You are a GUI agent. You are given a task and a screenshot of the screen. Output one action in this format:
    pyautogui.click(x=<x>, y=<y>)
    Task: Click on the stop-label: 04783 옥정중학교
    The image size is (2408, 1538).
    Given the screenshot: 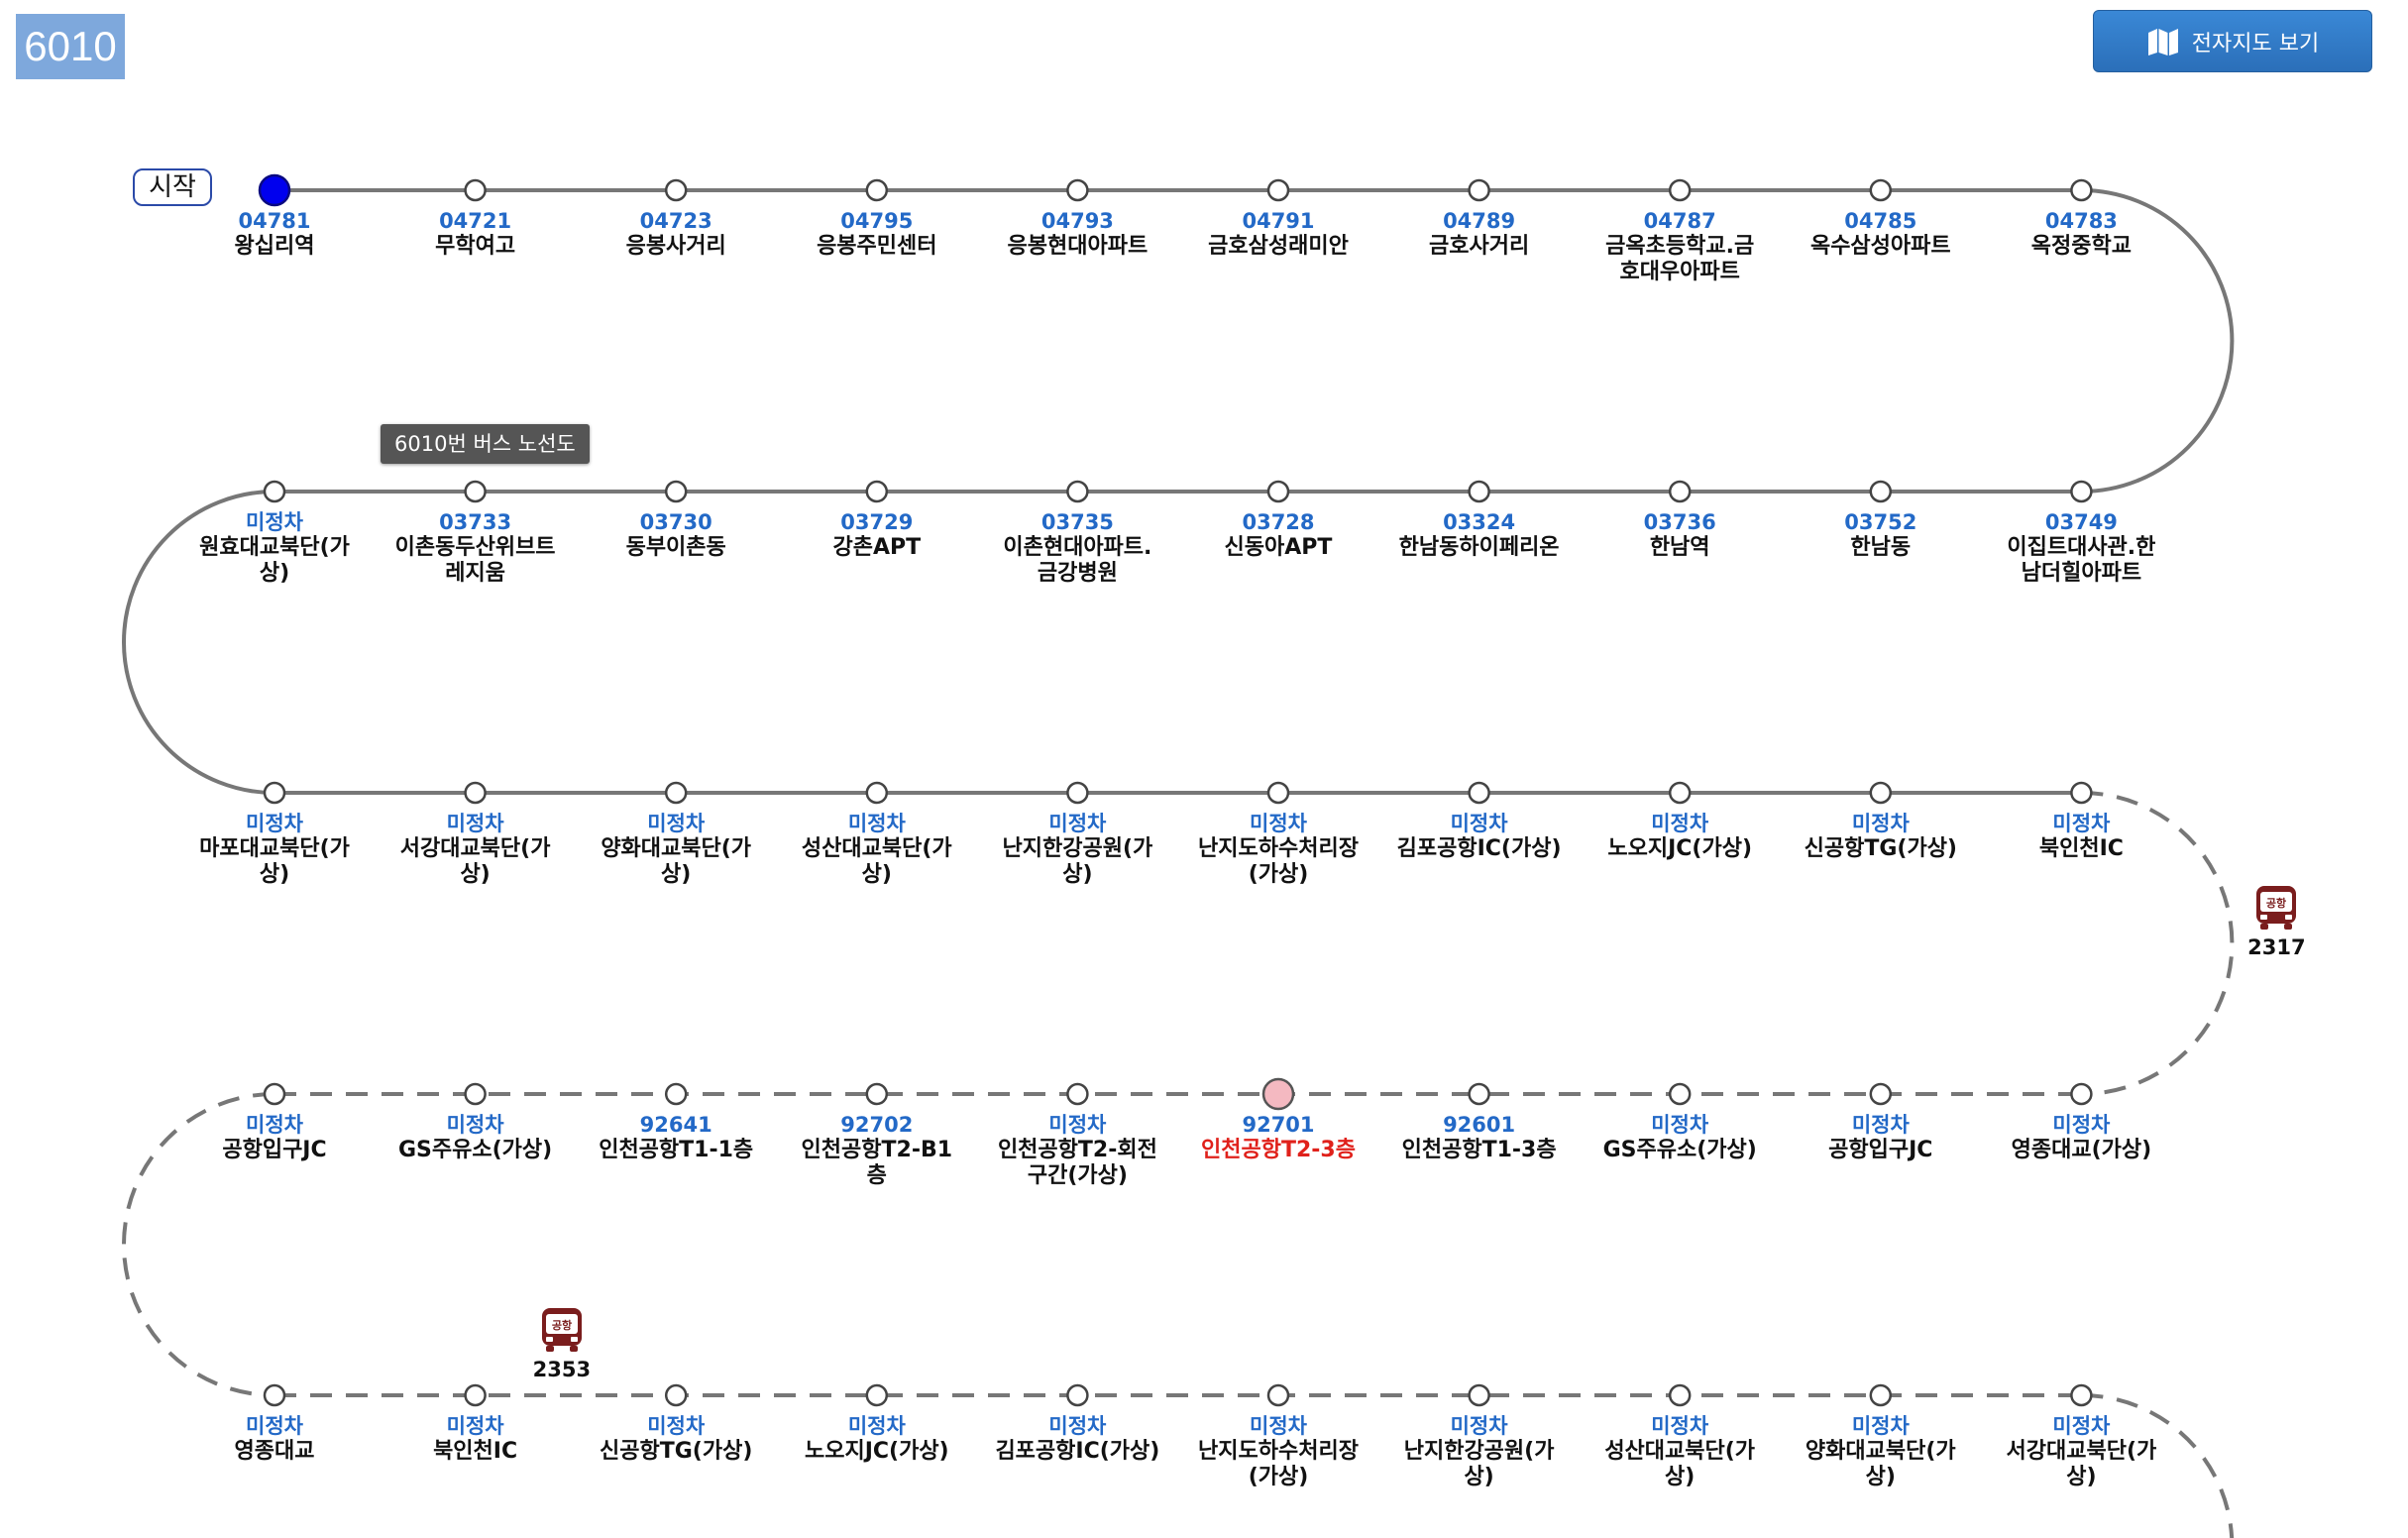 What is the action you would take?
    pyautogui.click(x=2081, y=234)
    